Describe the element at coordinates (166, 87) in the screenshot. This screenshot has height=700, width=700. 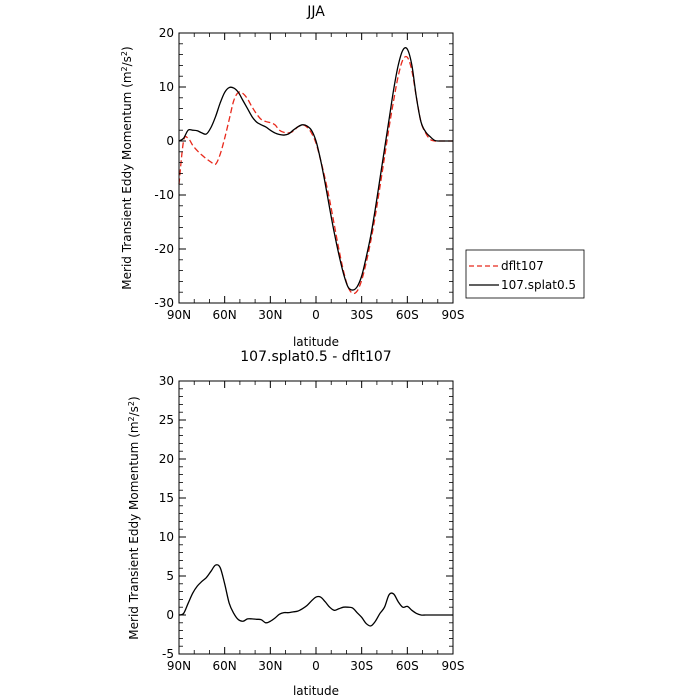
I see `top-ytick-label-1: 10` at that location.